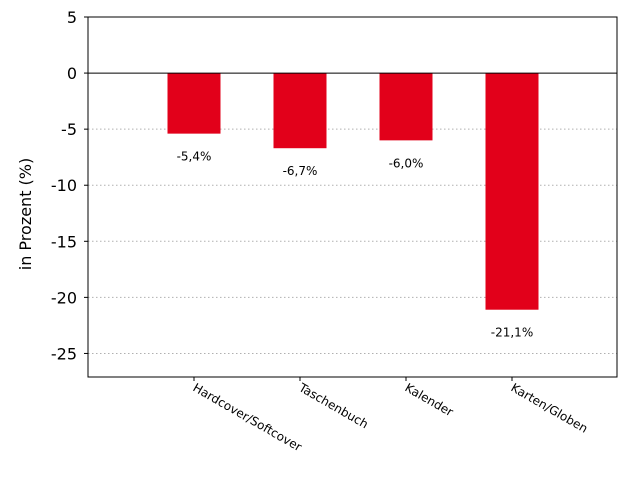 The width and height of the screenshot is (640, 480). What do you see at coordinates (194, 103) in the screenshot?
I see `bar-hardcover-softcover` at bounding box center [194, 103].